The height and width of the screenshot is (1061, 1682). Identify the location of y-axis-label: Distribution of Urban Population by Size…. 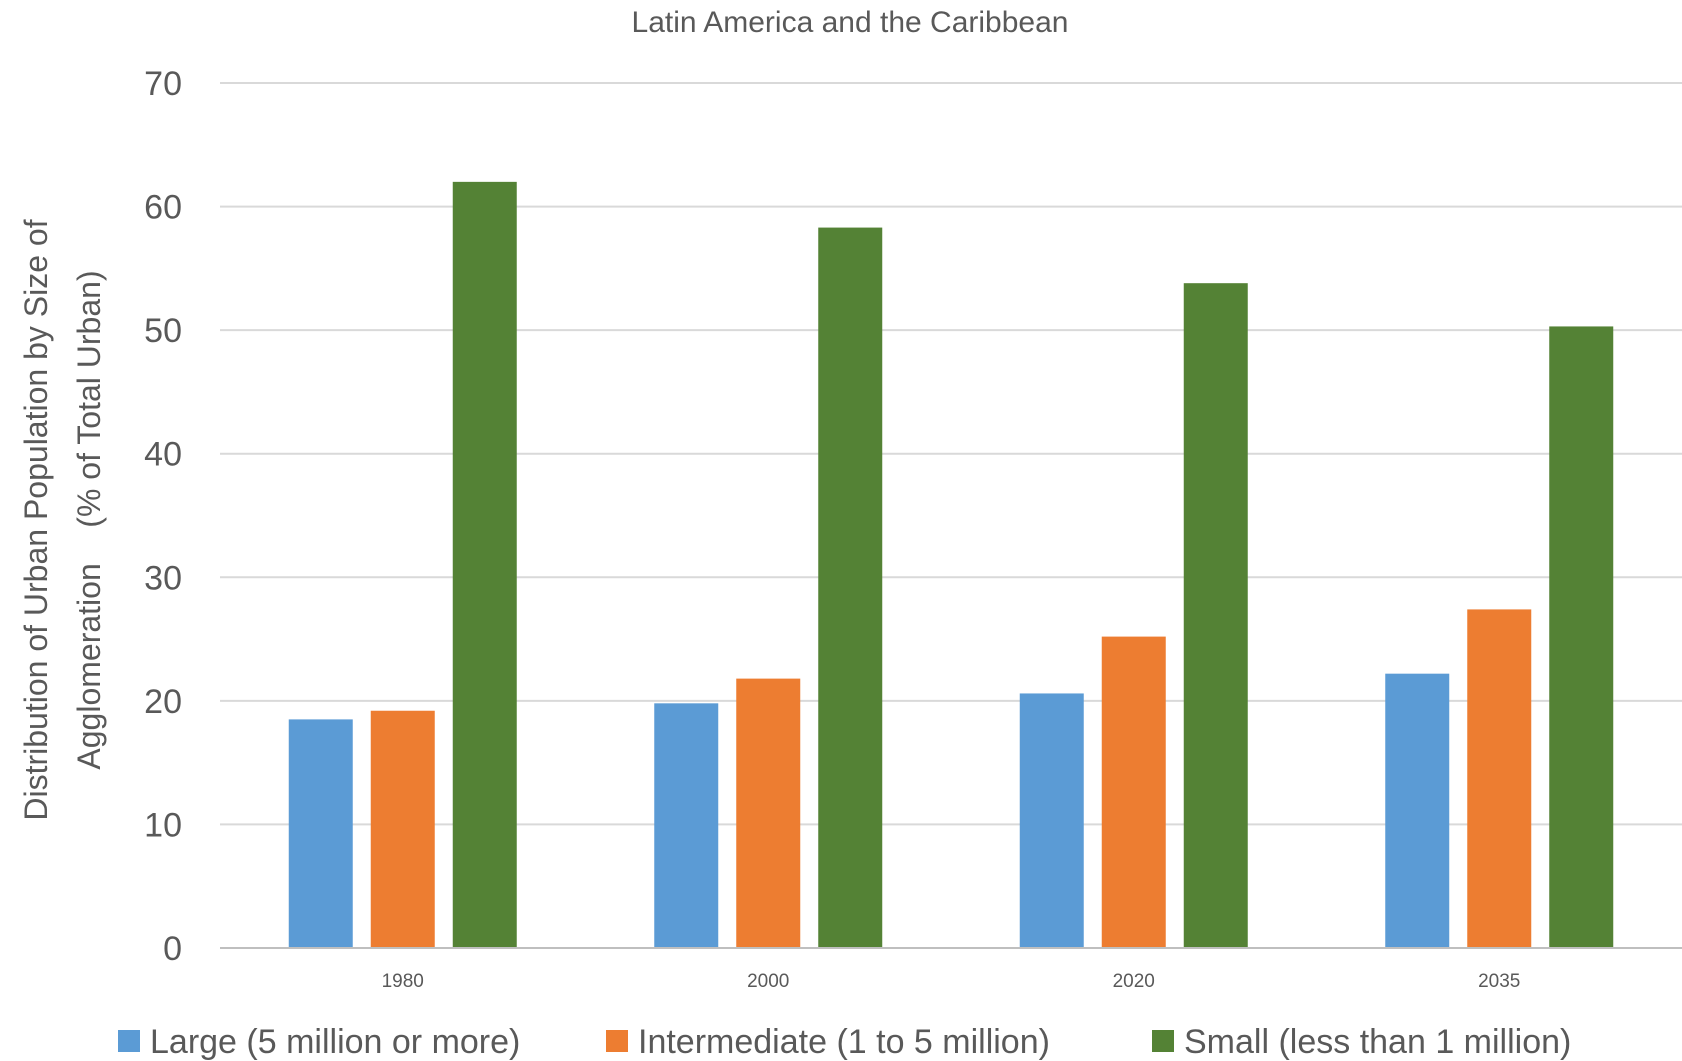
(62, 519).